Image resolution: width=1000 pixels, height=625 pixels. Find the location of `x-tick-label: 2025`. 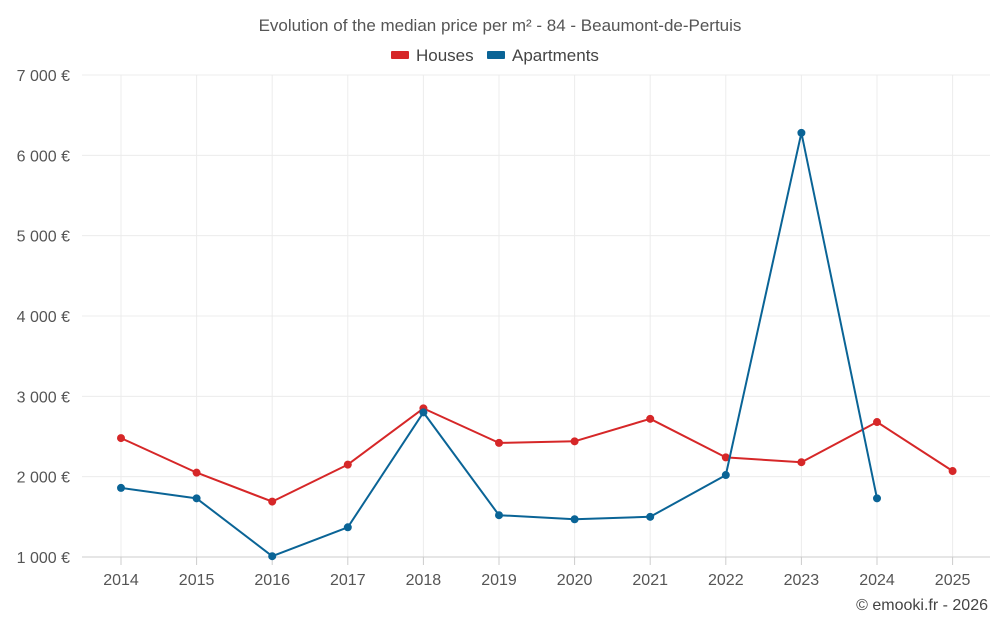

x-tick-label: 2025 is located at coordinates (953, 580).